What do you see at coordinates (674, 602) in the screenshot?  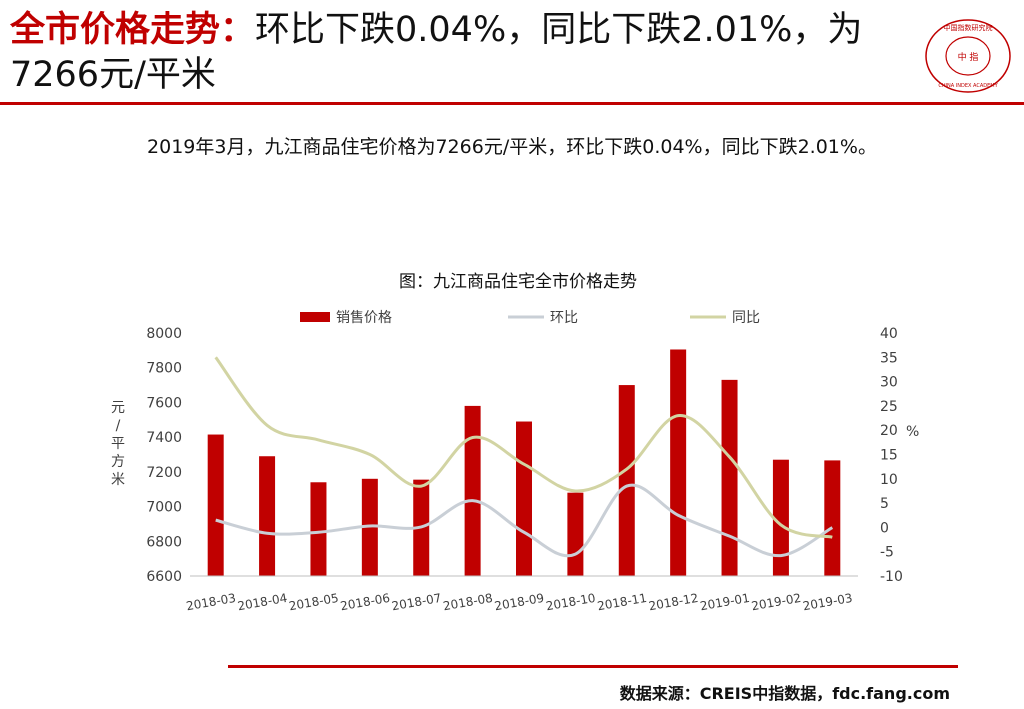 I see `x-tick-label: 2018-12` at bounding box center [674, 602].